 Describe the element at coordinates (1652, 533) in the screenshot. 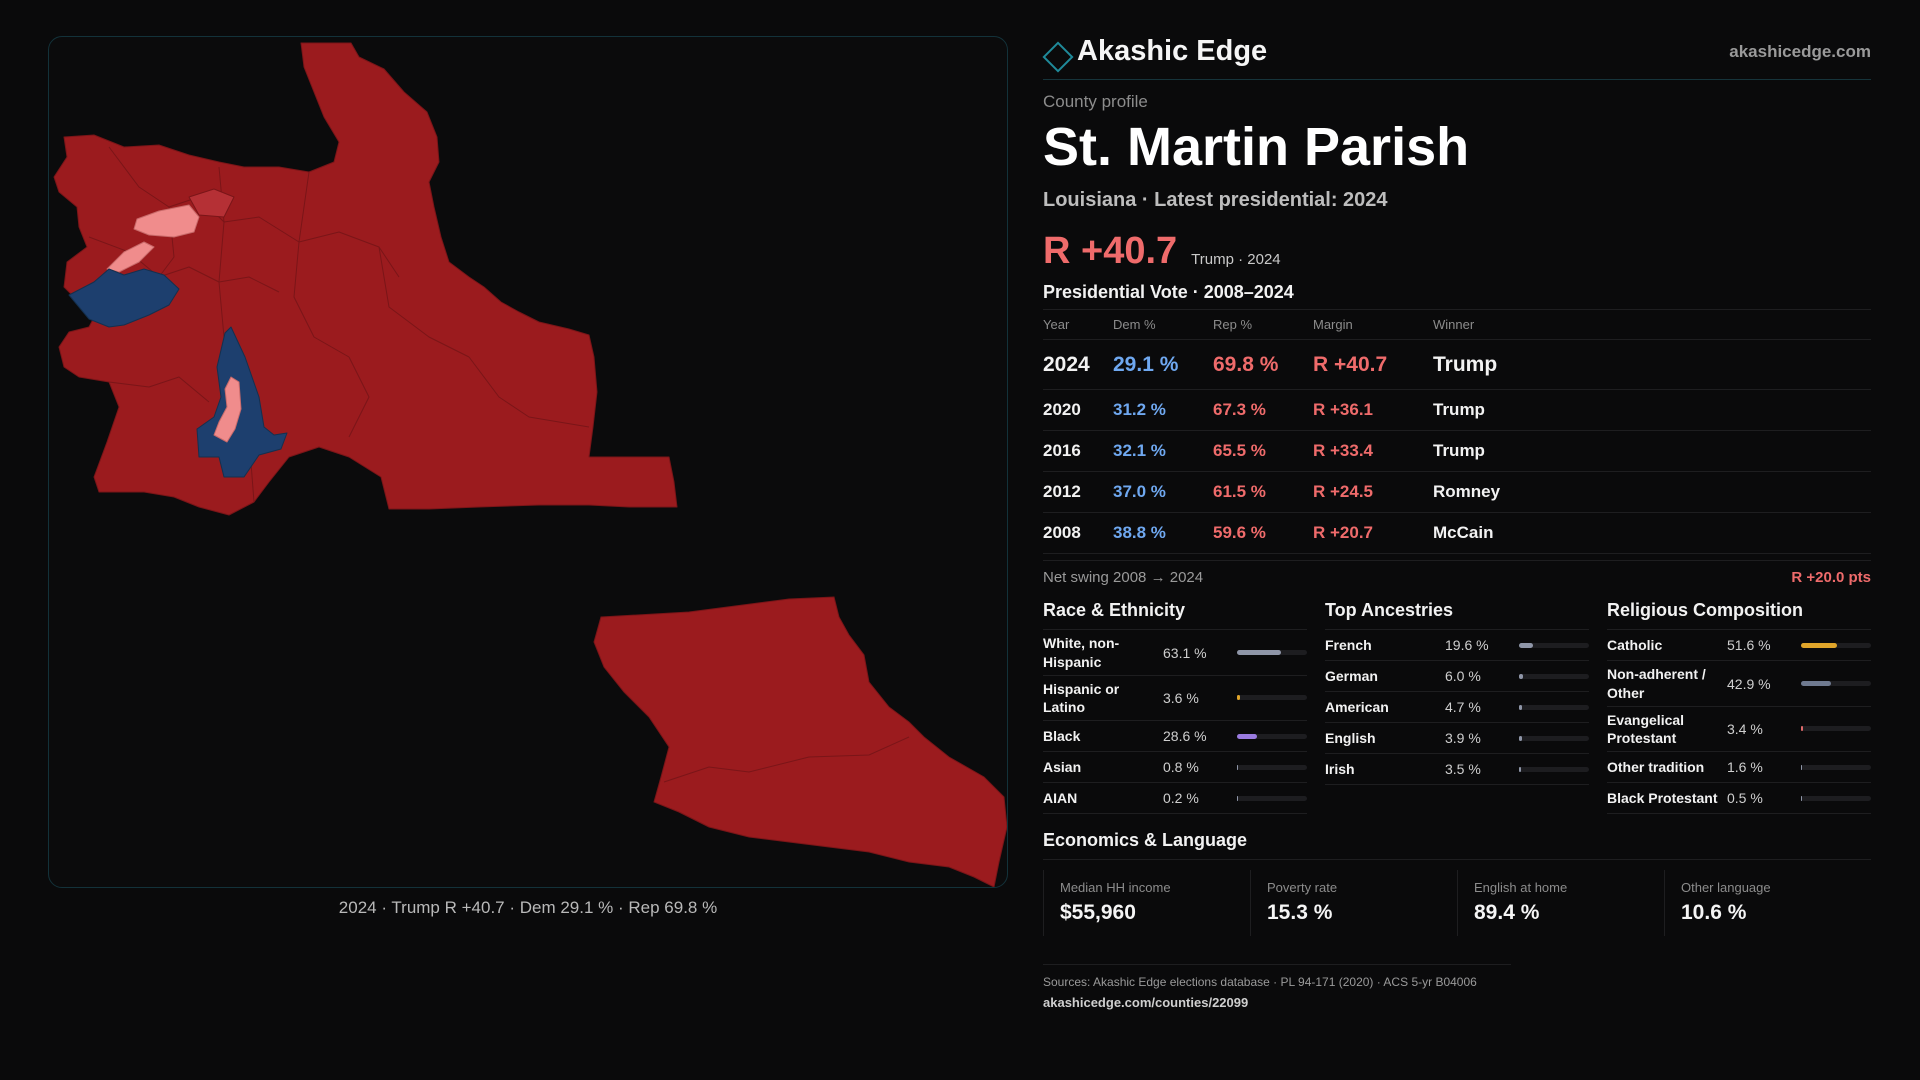

I see `cell-winner: McCain` at that location.